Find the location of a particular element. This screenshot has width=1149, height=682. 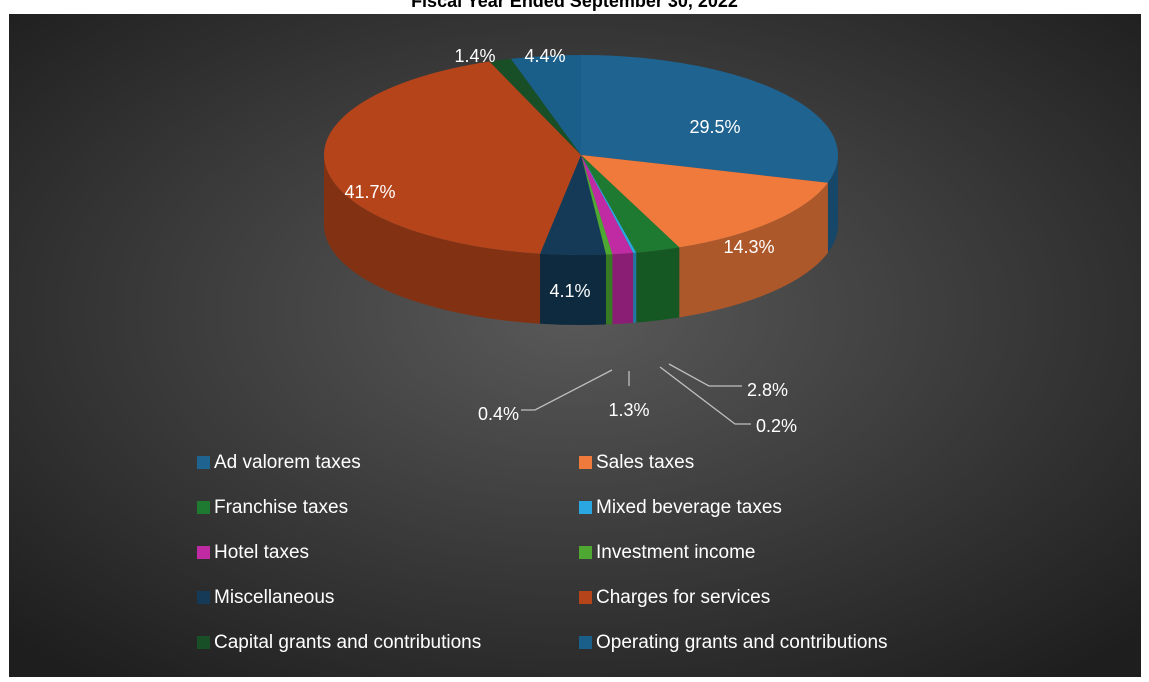

leader-line-mixed-beverage-taxes is located at coordinates (705, 395).